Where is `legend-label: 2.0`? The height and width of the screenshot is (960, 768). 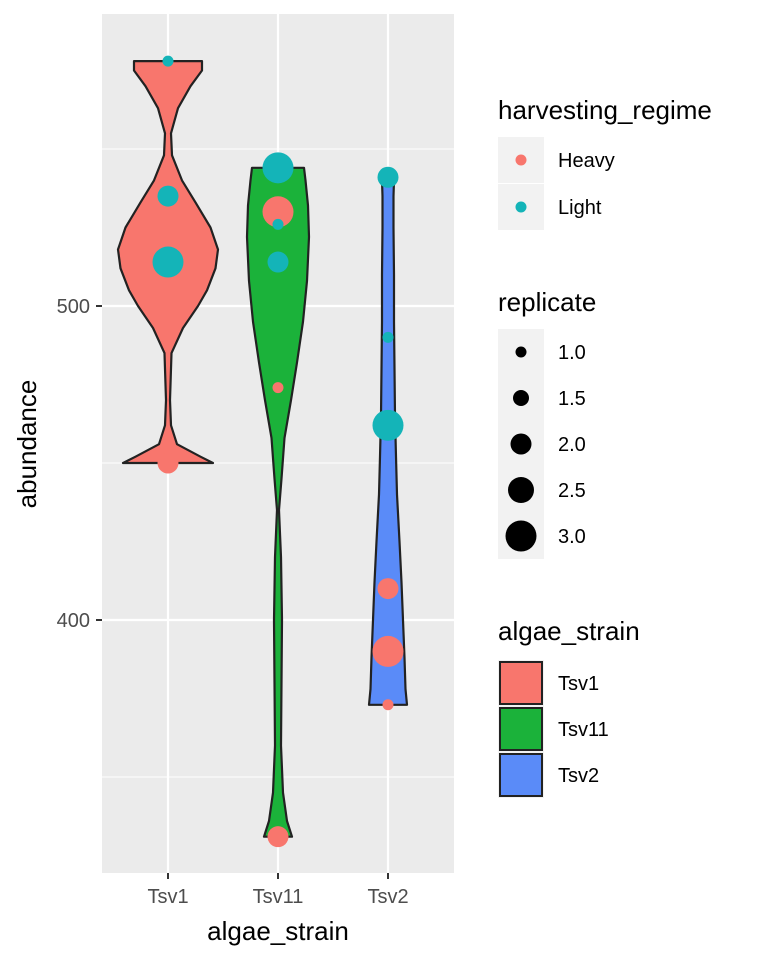 legend-label: 2.0 is located at coordinates (572, 445).